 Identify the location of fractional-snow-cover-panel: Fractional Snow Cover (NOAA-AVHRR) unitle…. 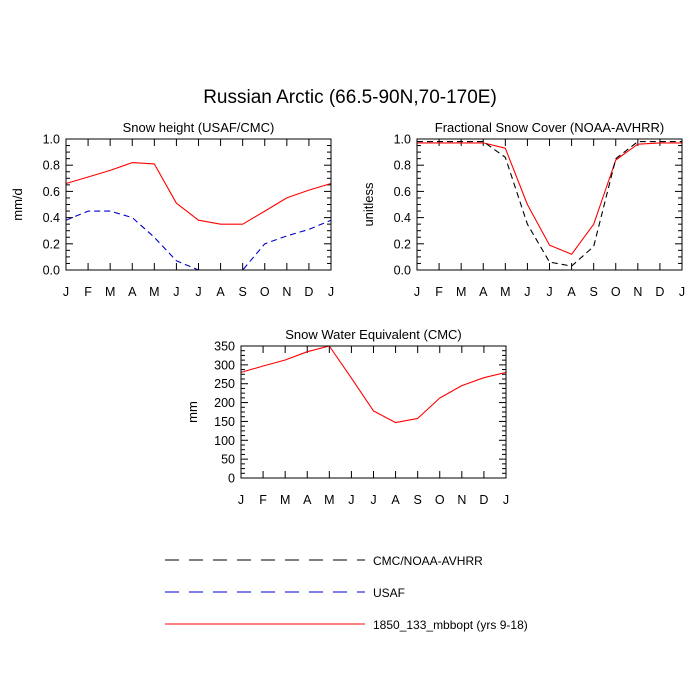
(523, 209).